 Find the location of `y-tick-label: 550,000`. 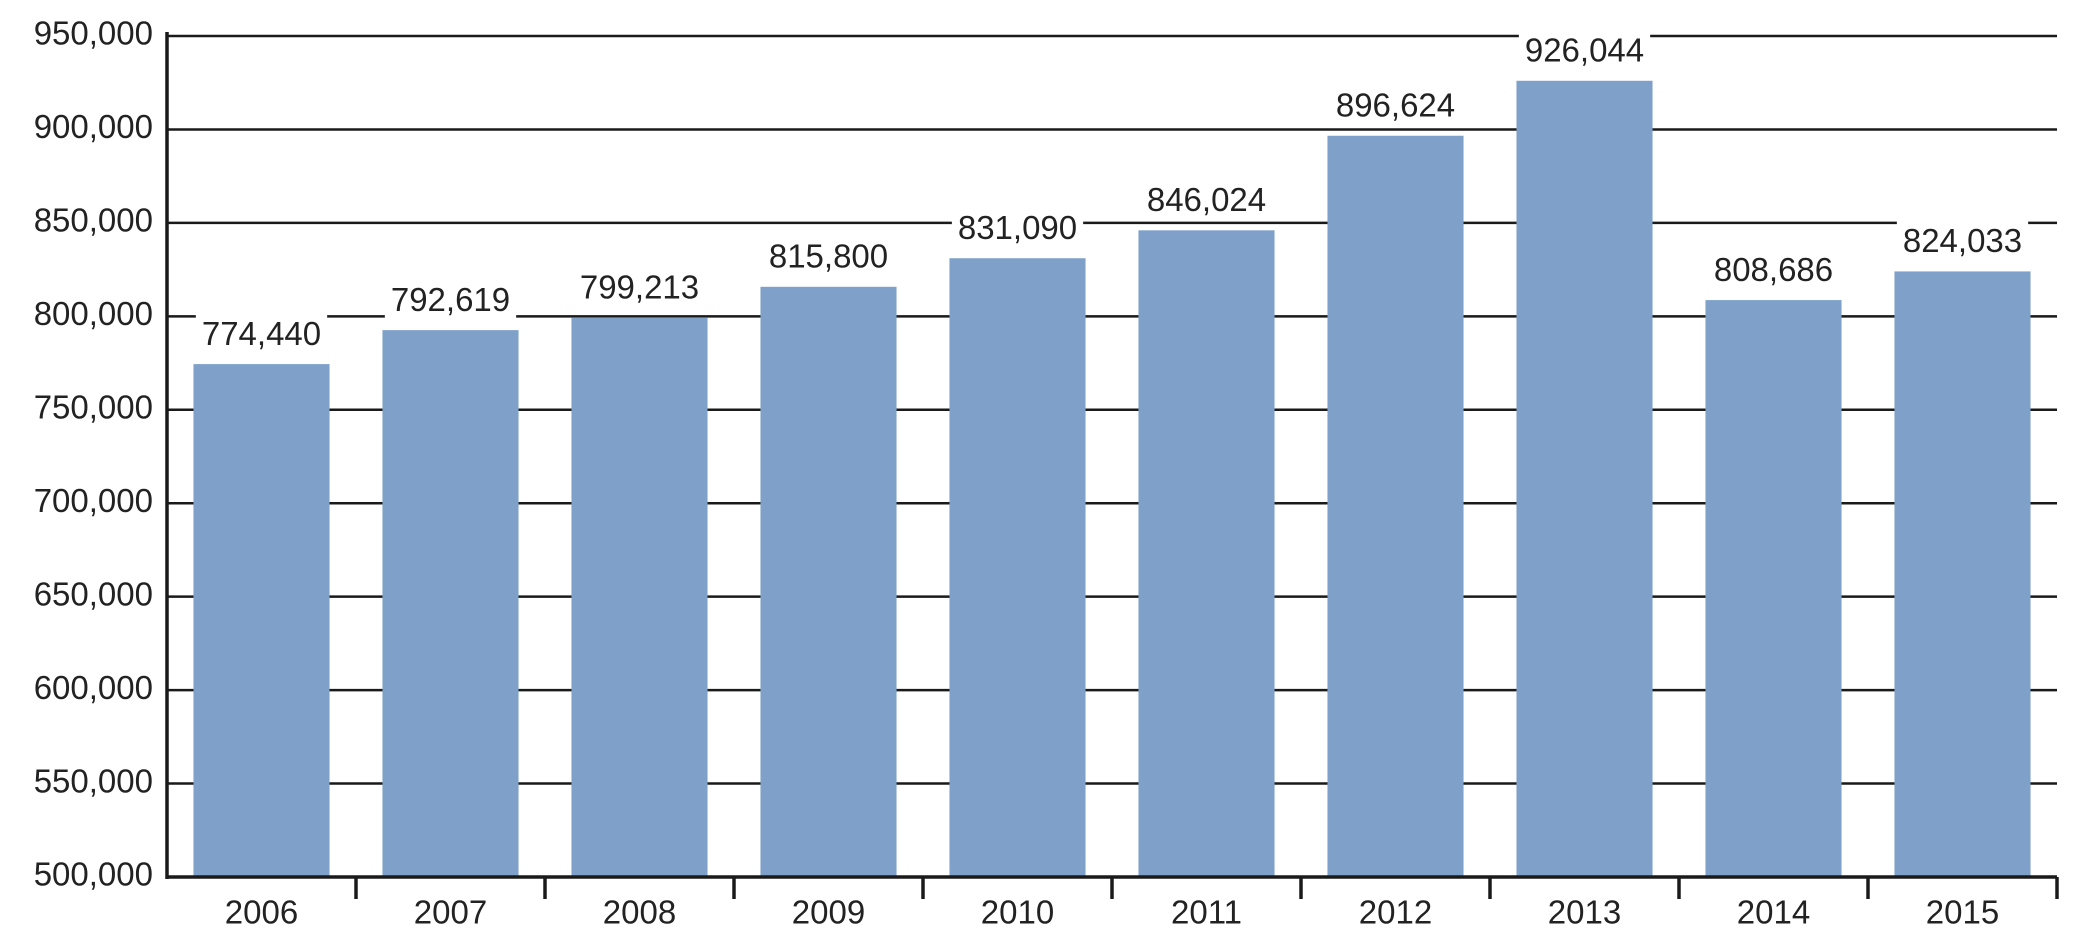

y-tick-label: 550,000 is located at coordinates (93, 780).